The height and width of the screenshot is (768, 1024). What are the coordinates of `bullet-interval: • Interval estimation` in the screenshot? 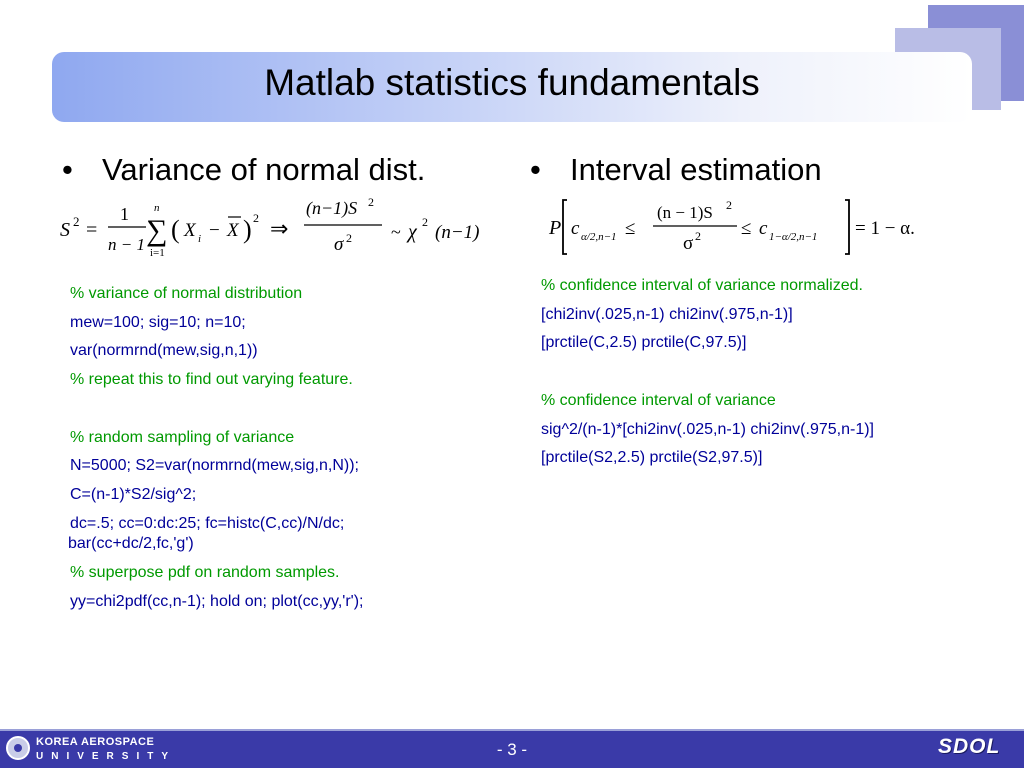 It's located at (676, 170).